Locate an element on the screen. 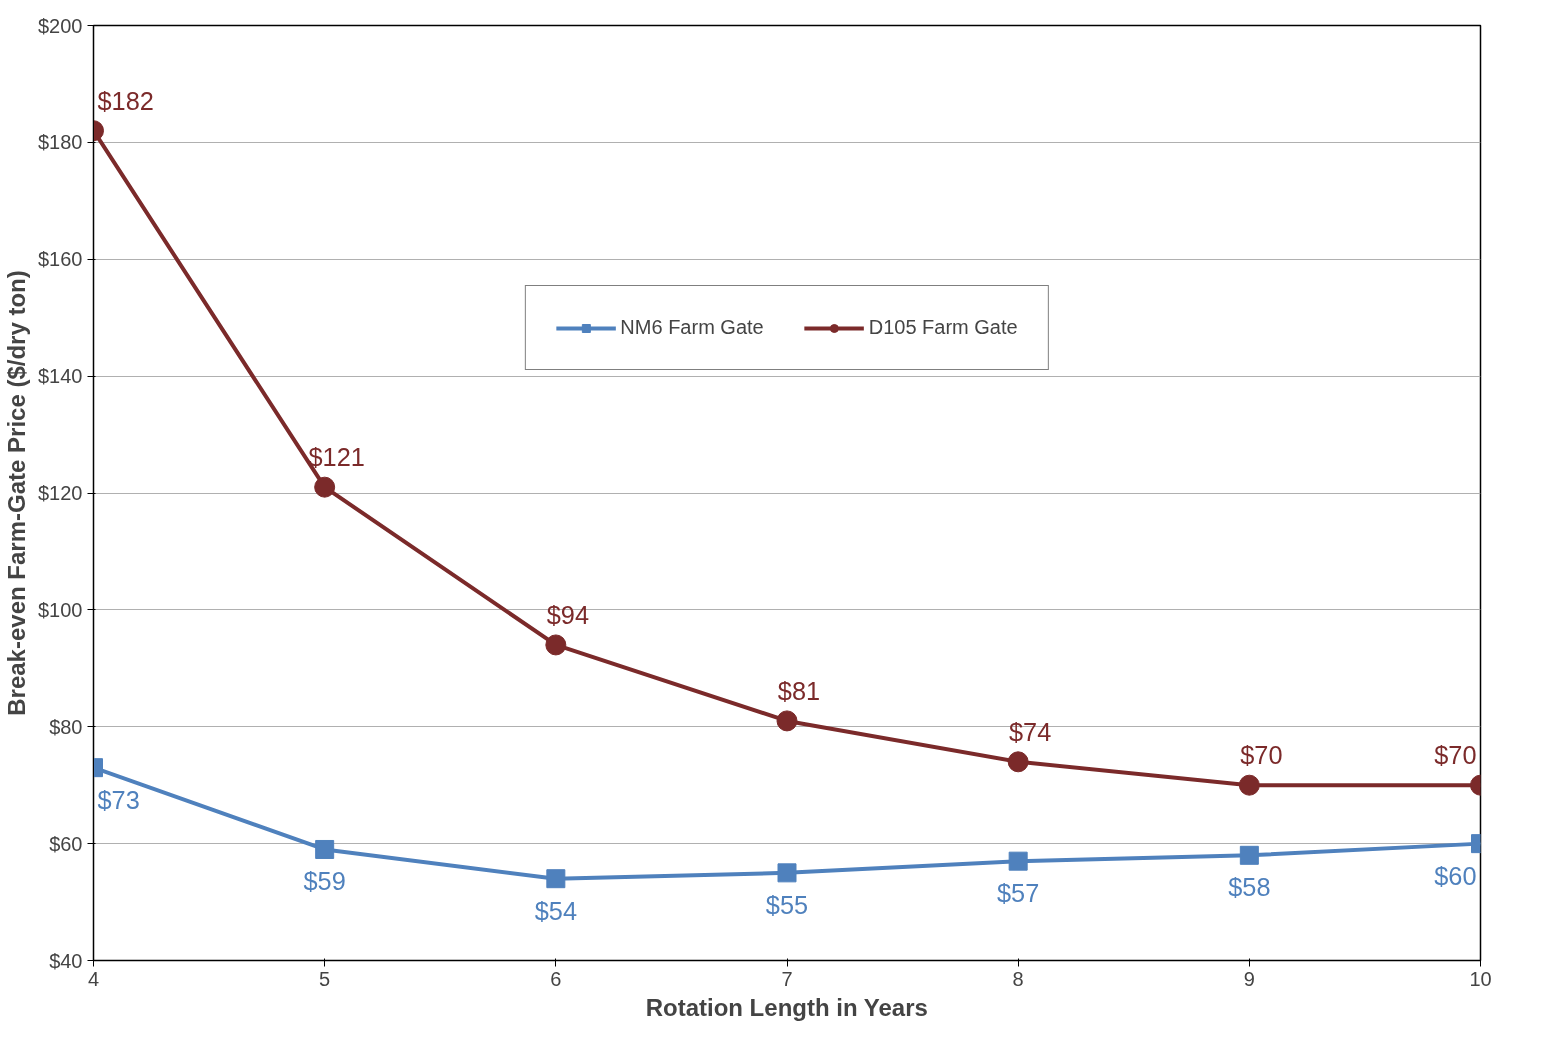 This screenshot has width=1547, height=1043. y-tick-label: $40 is located at coordinates (66, 960).